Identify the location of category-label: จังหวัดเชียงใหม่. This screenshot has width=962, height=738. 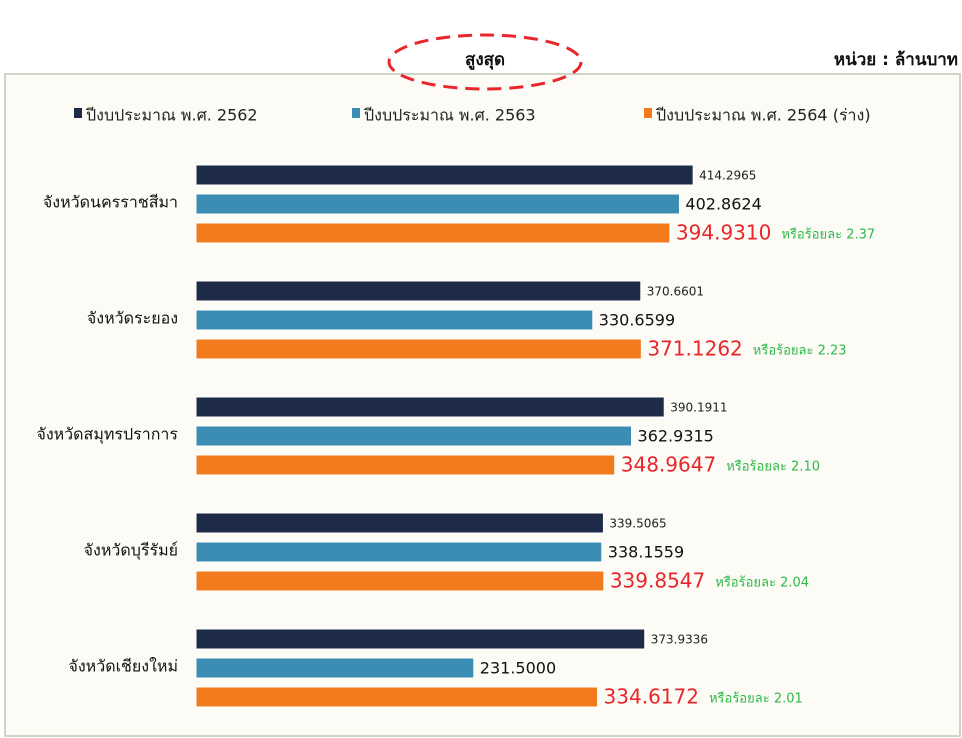
(123, 666).